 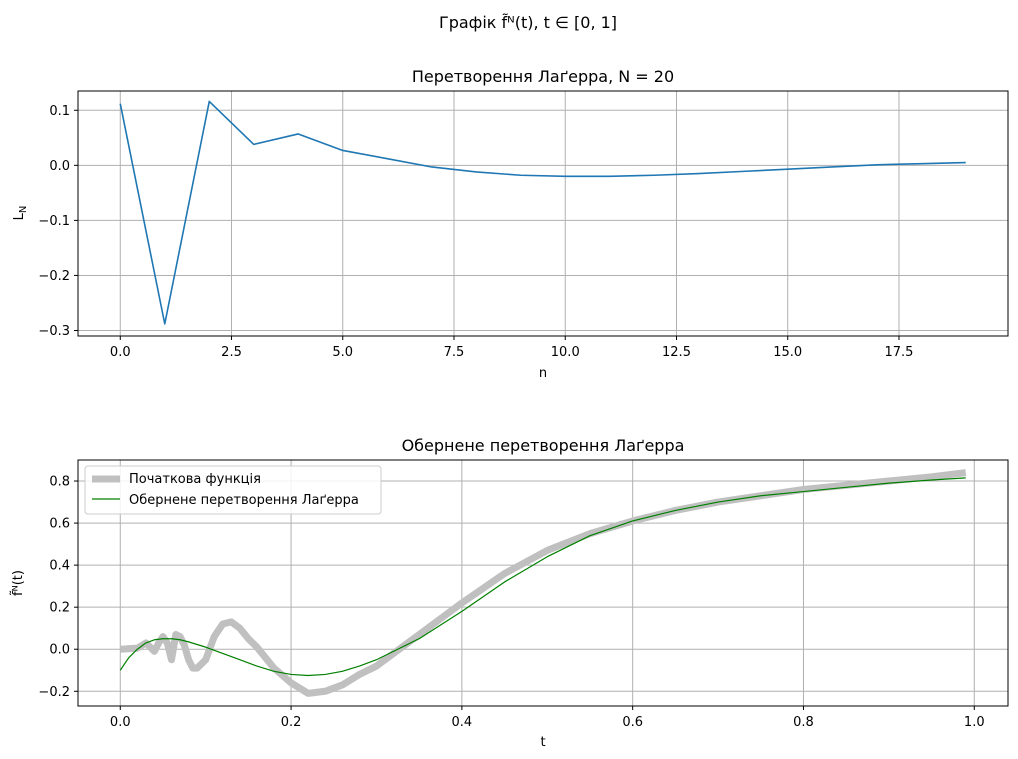 I want to click on chart-bottom-x-tick-label: 0.0, so click(x=120, y=722).